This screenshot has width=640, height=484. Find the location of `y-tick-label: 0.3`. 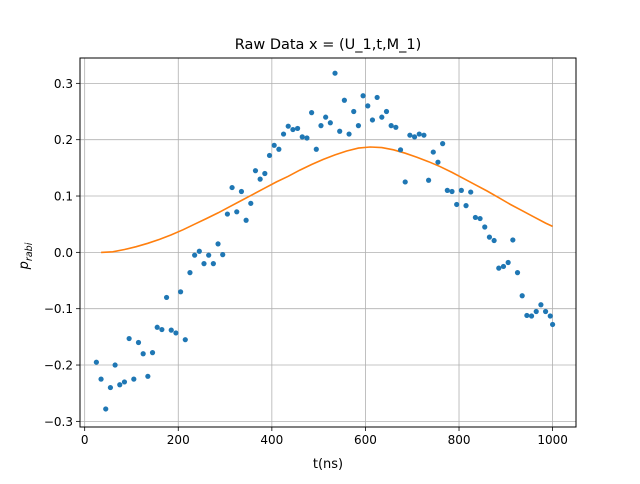

y-tick-label: 0.3 is located at coordinates (63, 84).